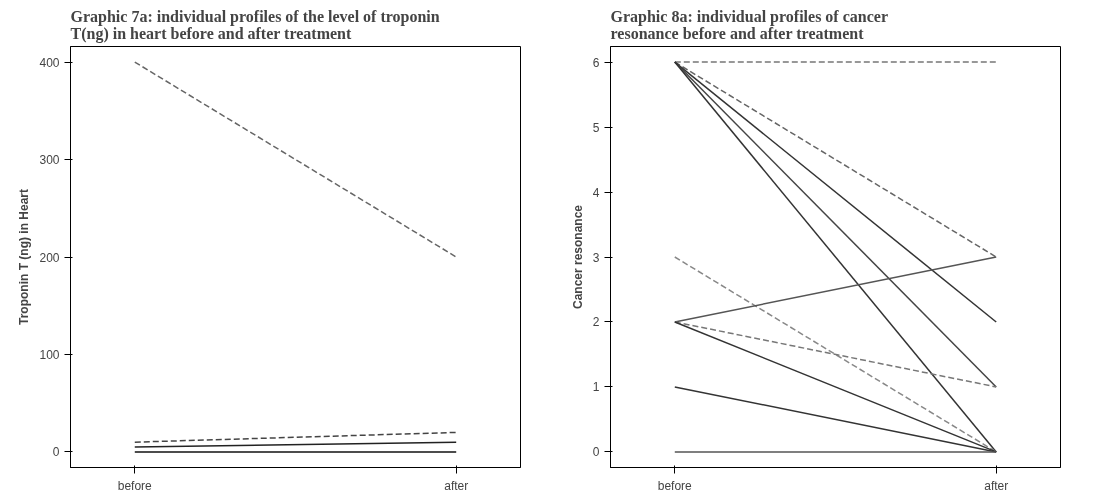 Image resolution: width=1099 pixels, height=501 pixels. I want to click on y-tick-label: 400, so click(49, 62).